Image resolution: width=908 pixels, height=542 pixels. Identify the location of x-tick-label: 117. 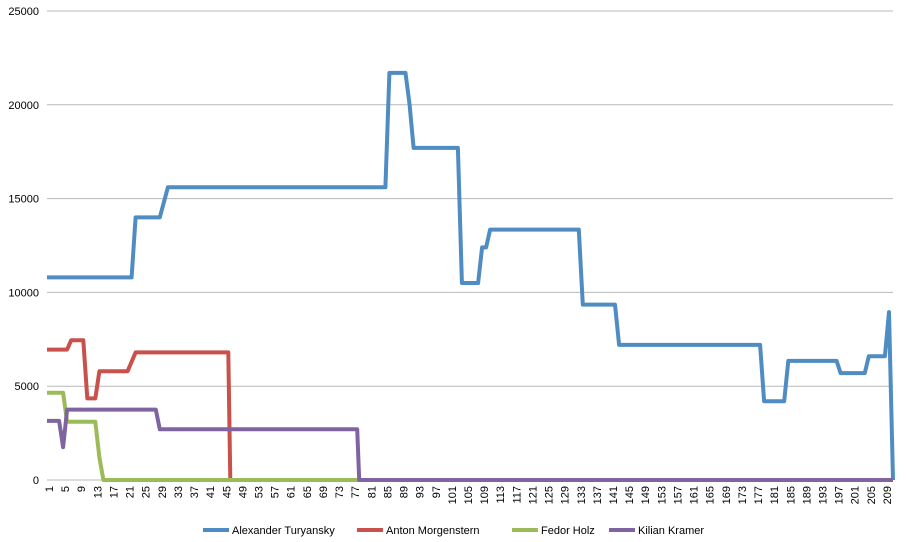
(517, 495).